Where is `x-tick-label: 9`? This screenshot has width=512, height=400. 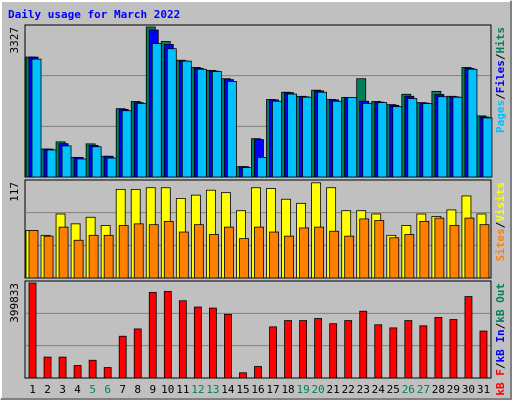
x-tick-label: 9 is located at coordinates (152, 389).